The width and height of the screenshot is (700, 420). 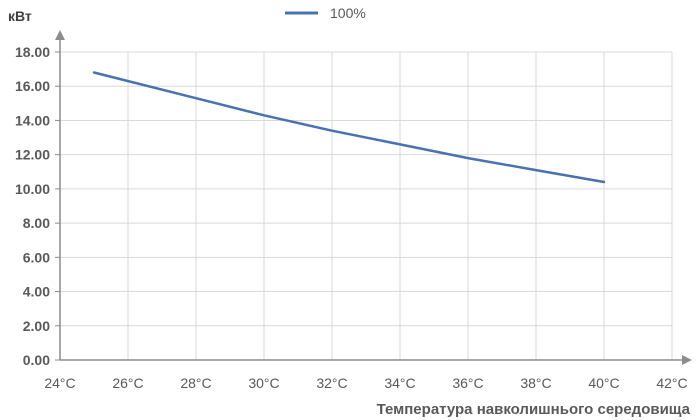 I want to click on y-tick-label: 12.00, so click(x=32, y=155).